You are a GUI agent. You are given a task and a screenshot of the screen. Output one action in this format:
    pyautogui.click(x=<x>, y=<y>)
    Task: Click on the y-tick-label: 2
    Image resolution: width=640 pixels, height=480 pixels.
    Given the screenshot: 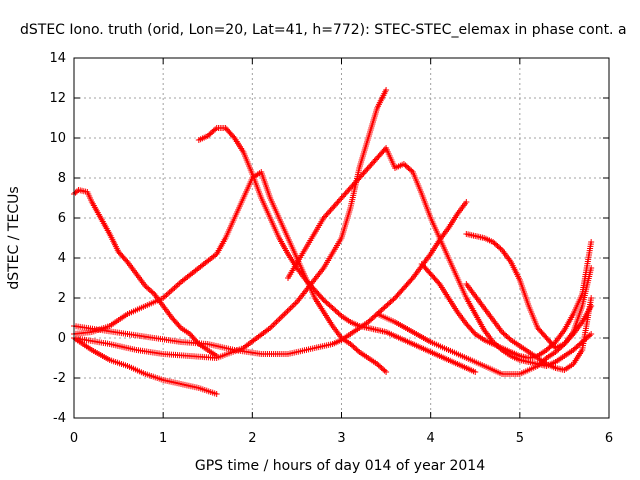 What is the action you would take?
    pyautogui.click(x=62, y=298)
    